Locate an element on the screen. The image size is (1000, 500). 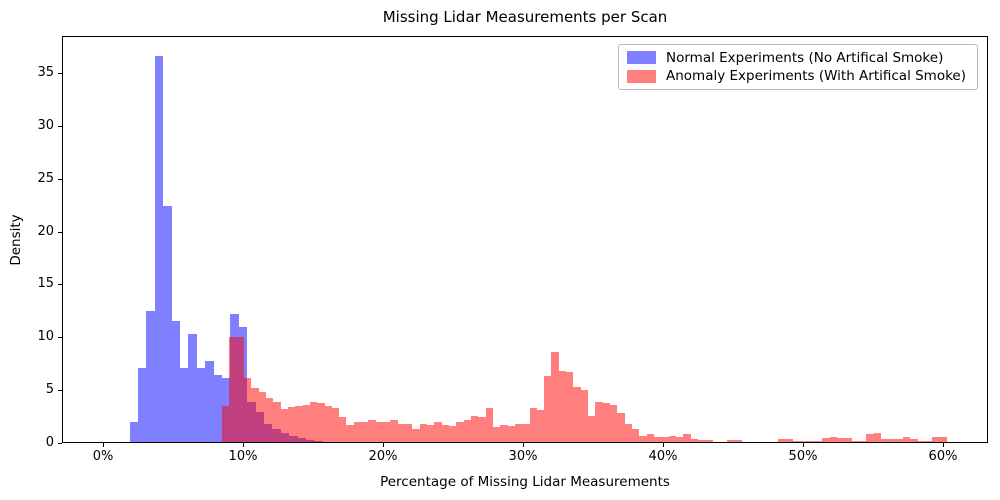
legend-swatch-red is located at coordinates (641, 76).